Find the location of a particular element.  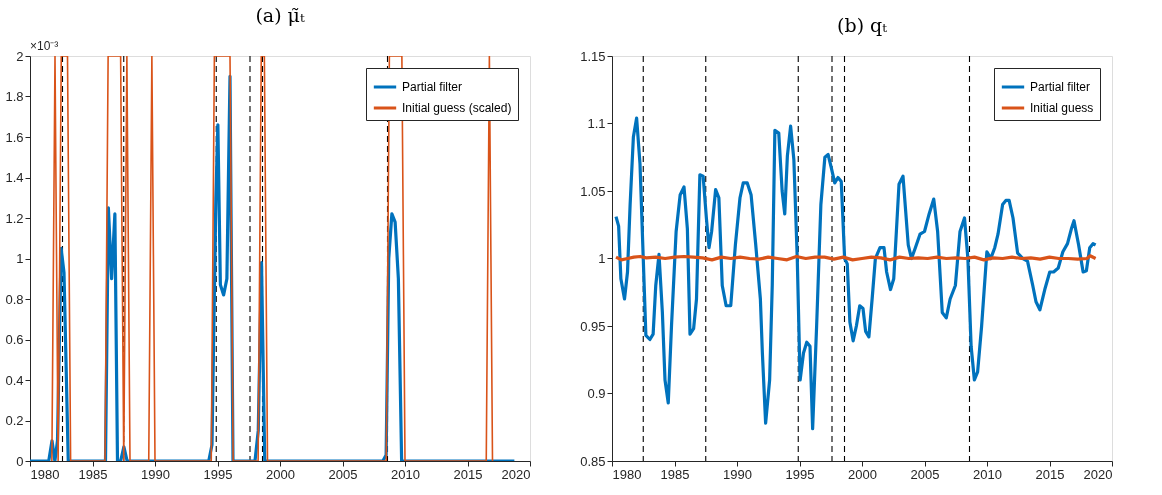

chart-title: (b) qₜ is located at coordinates (862, 25).